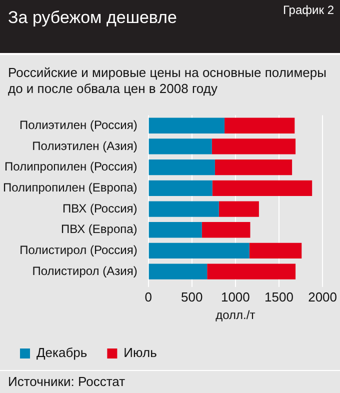 The height and width of the screenshot is (393, 340). Describe the element at coordinates (192, 296) in the screenshot. I see `x-tick-label: 500` at that location.